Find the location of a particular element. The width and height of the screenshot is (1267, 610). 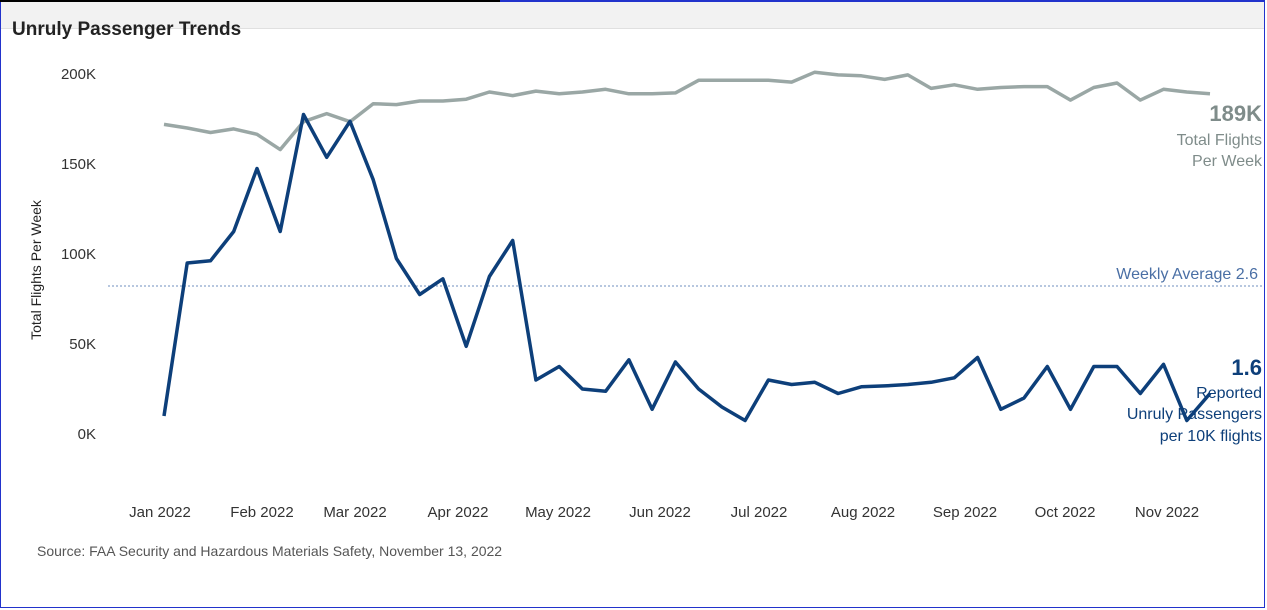

flights-label-line2: Per Week is located at coordinates (1227, 161).